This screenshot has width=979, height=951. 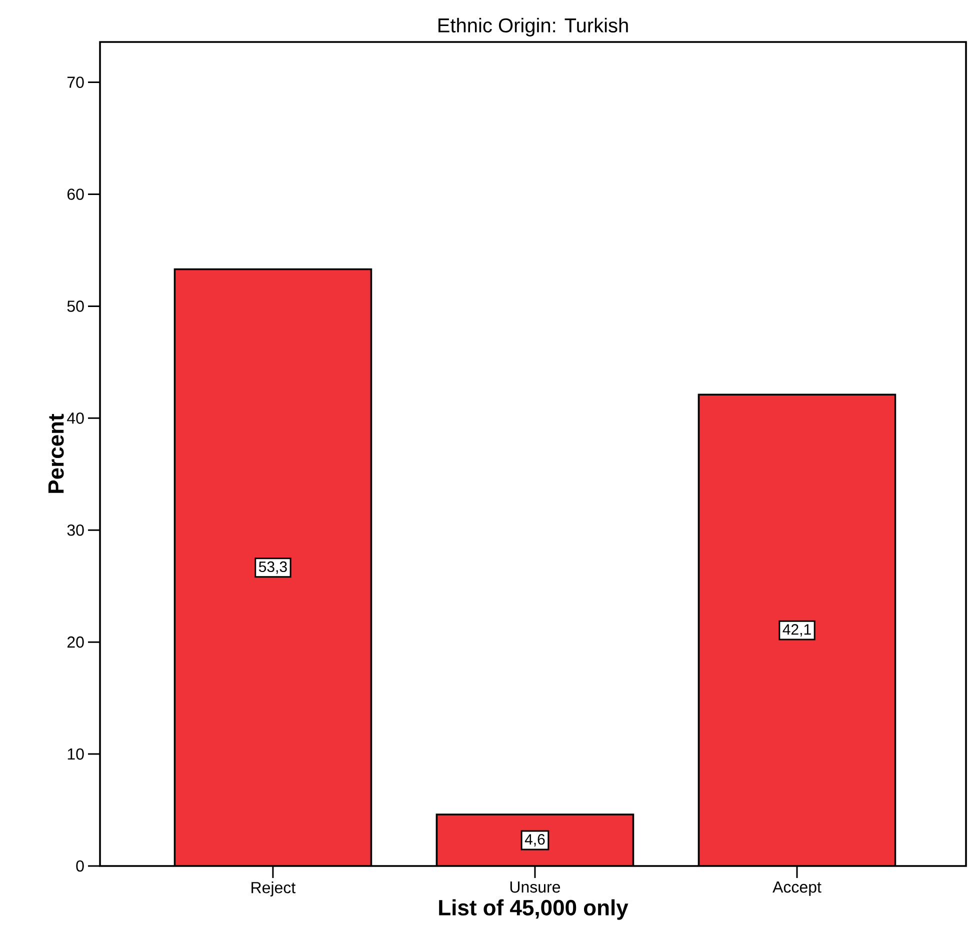 I want to click on x-axis-title: List of 45,000 only, so click(x=533, y=909).